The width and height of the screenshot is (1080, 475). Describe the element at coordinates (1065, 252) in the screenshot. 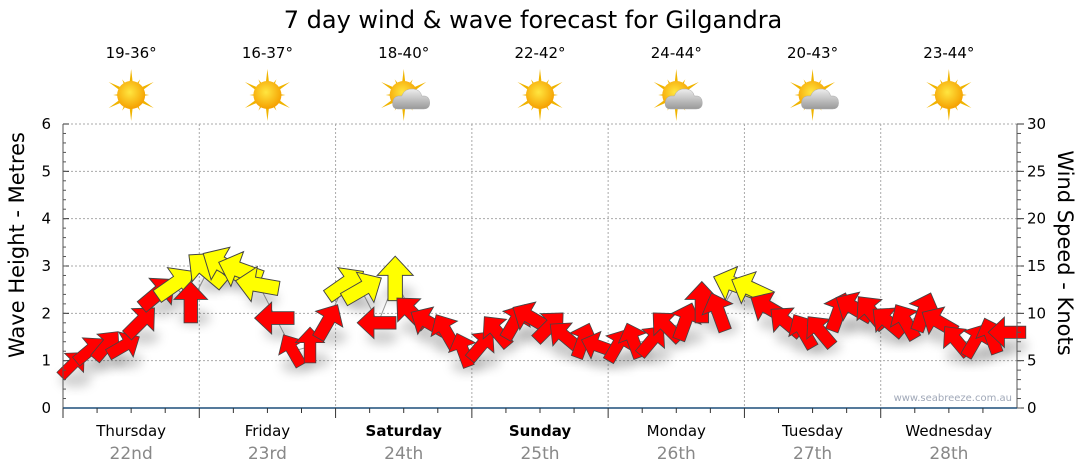

I see `y2-axis-label: Wind Speed - Knots` at that location.